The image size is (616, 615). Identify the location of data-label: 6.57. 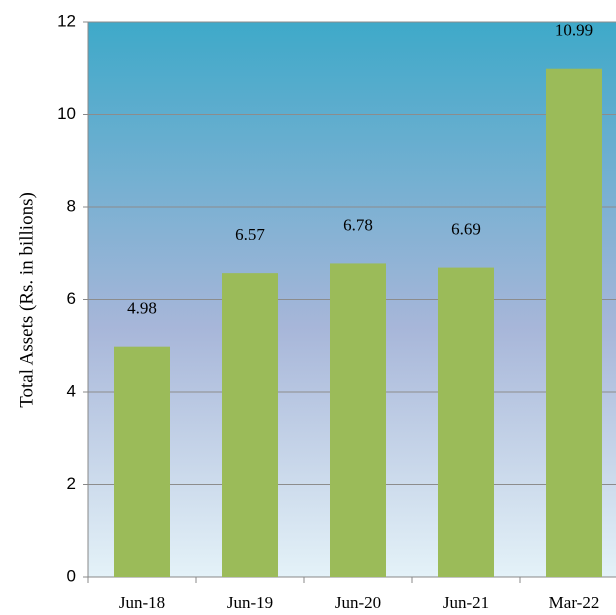
(250, 234).